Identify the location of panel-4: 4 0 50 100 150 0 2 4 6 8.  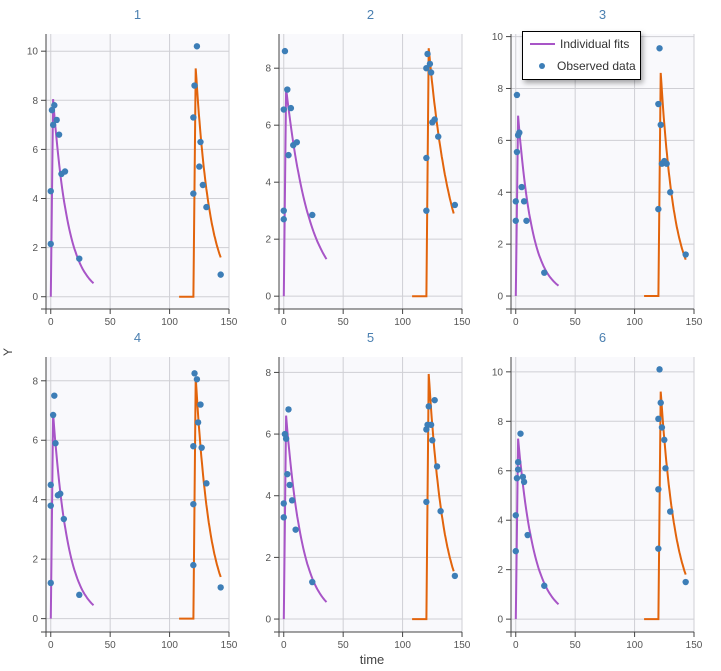
(134, 490).